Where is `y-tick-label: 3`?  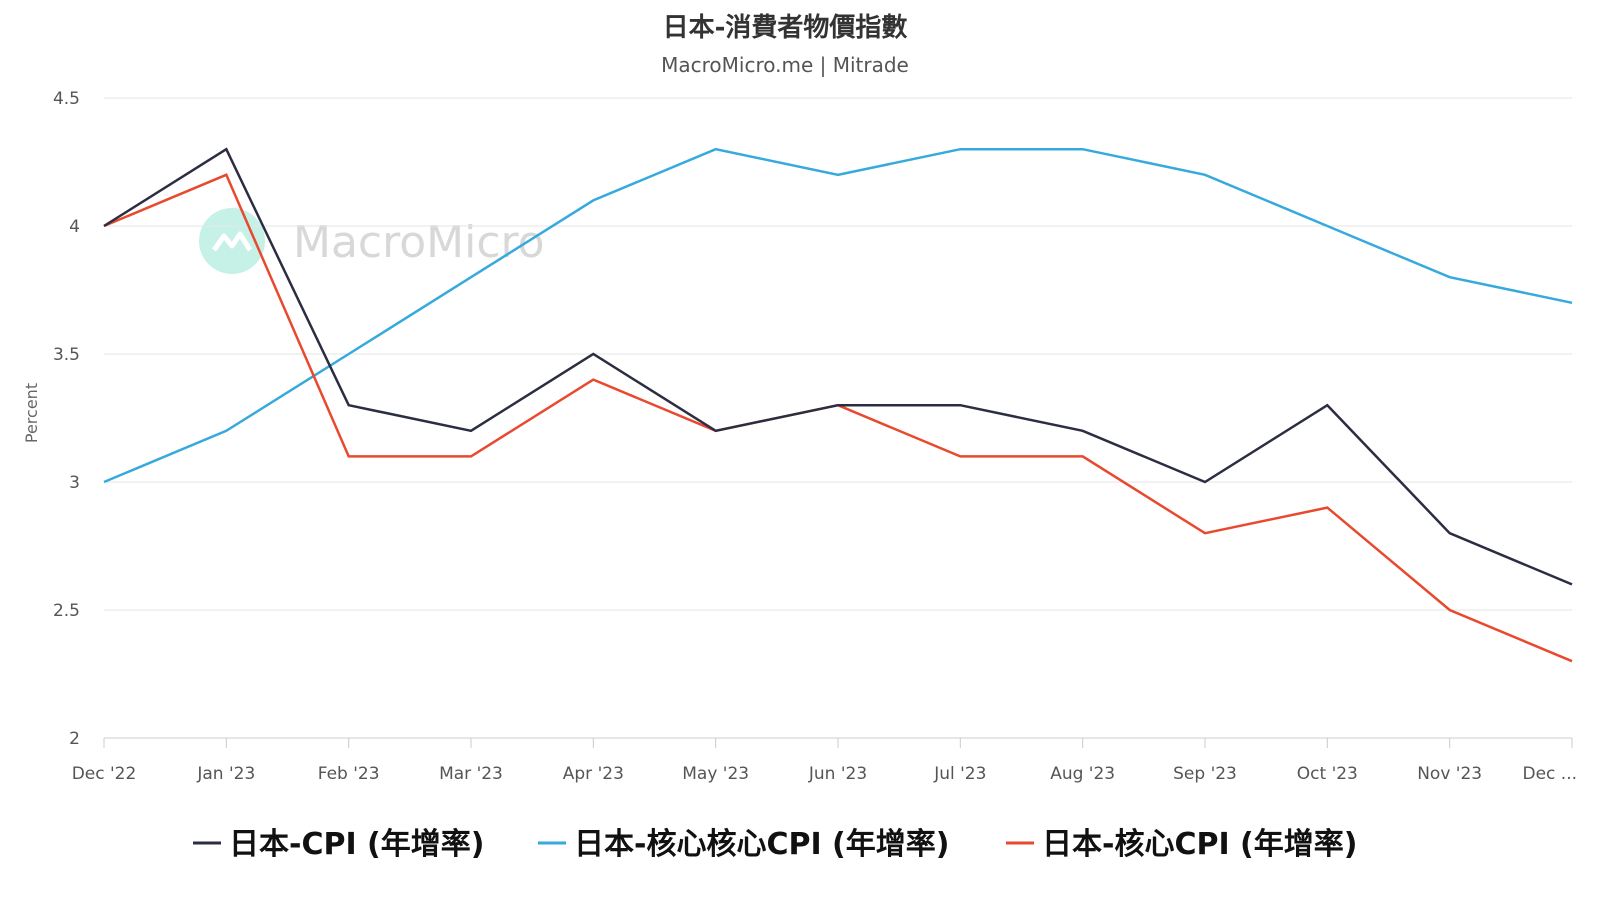 y-tick-label: 3 is located at coordinates (74, 483).